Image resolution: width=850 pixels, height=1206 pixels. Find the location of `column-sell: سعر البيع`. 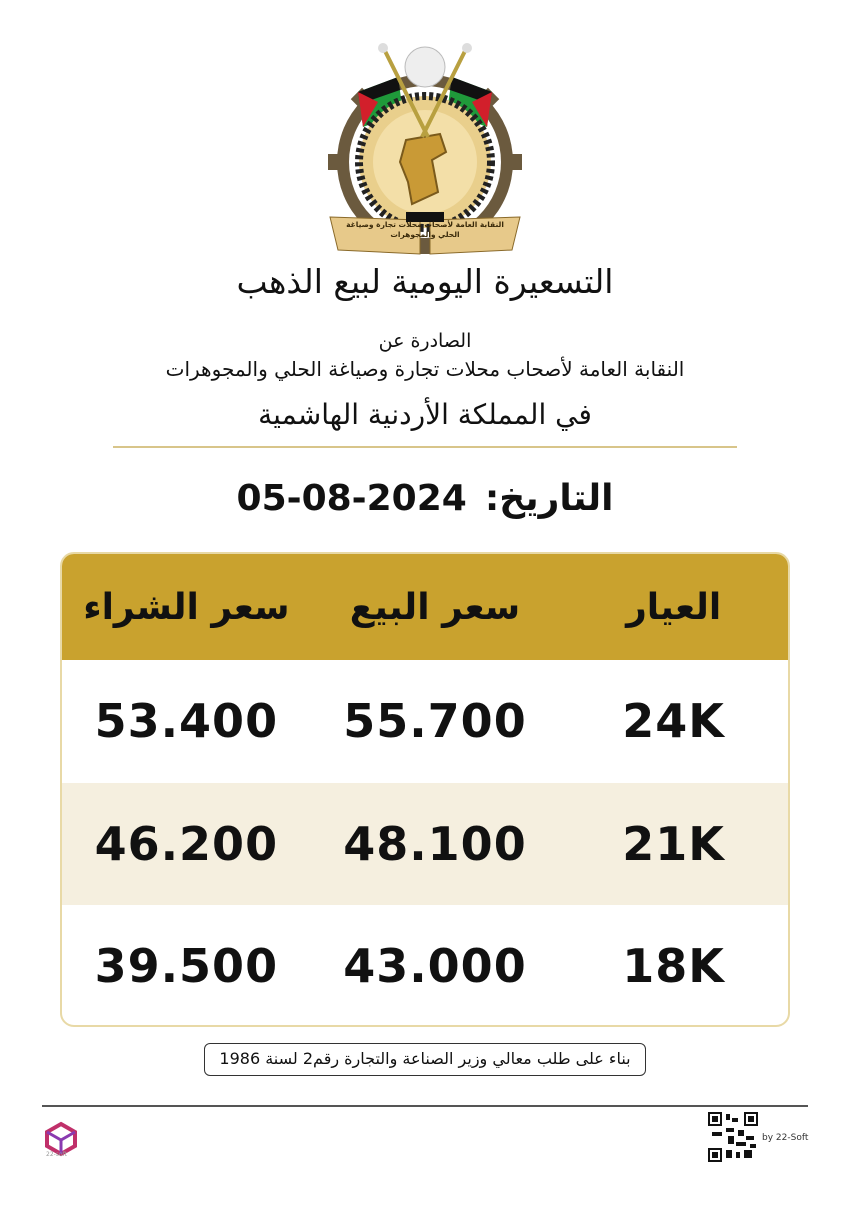

column-sell: سعر البيع is located at coordinates (435, 607).